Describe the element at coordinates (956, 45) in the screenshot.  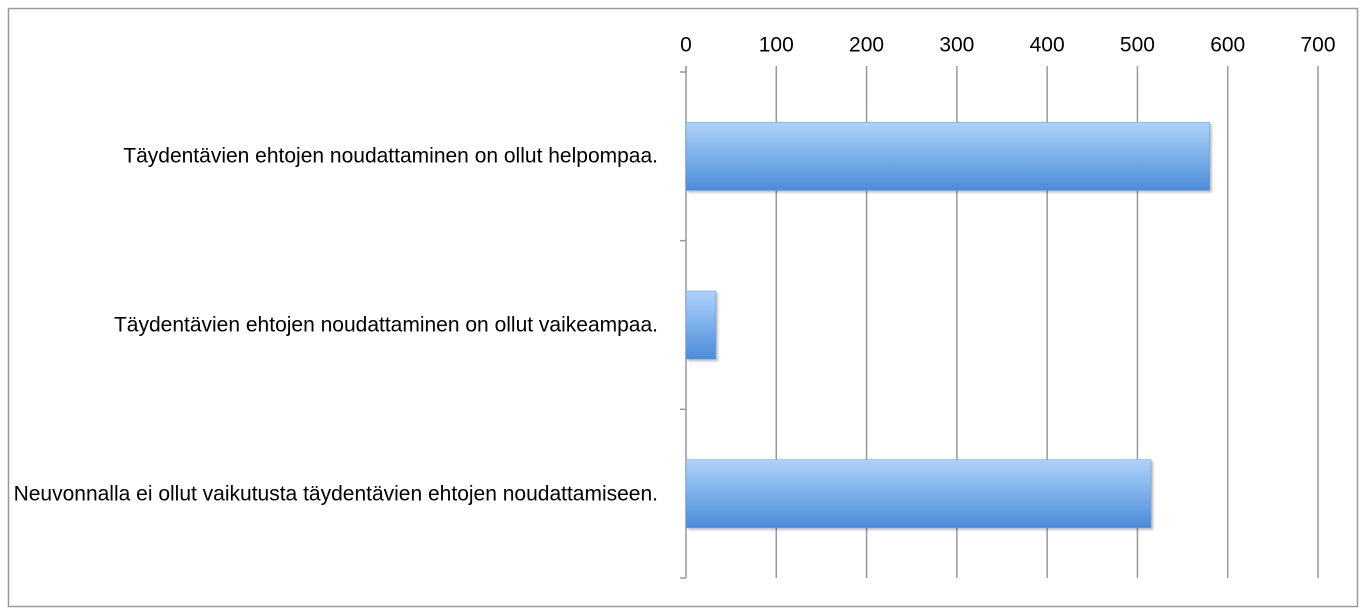
I see `x-tick-label: 300` at that location.